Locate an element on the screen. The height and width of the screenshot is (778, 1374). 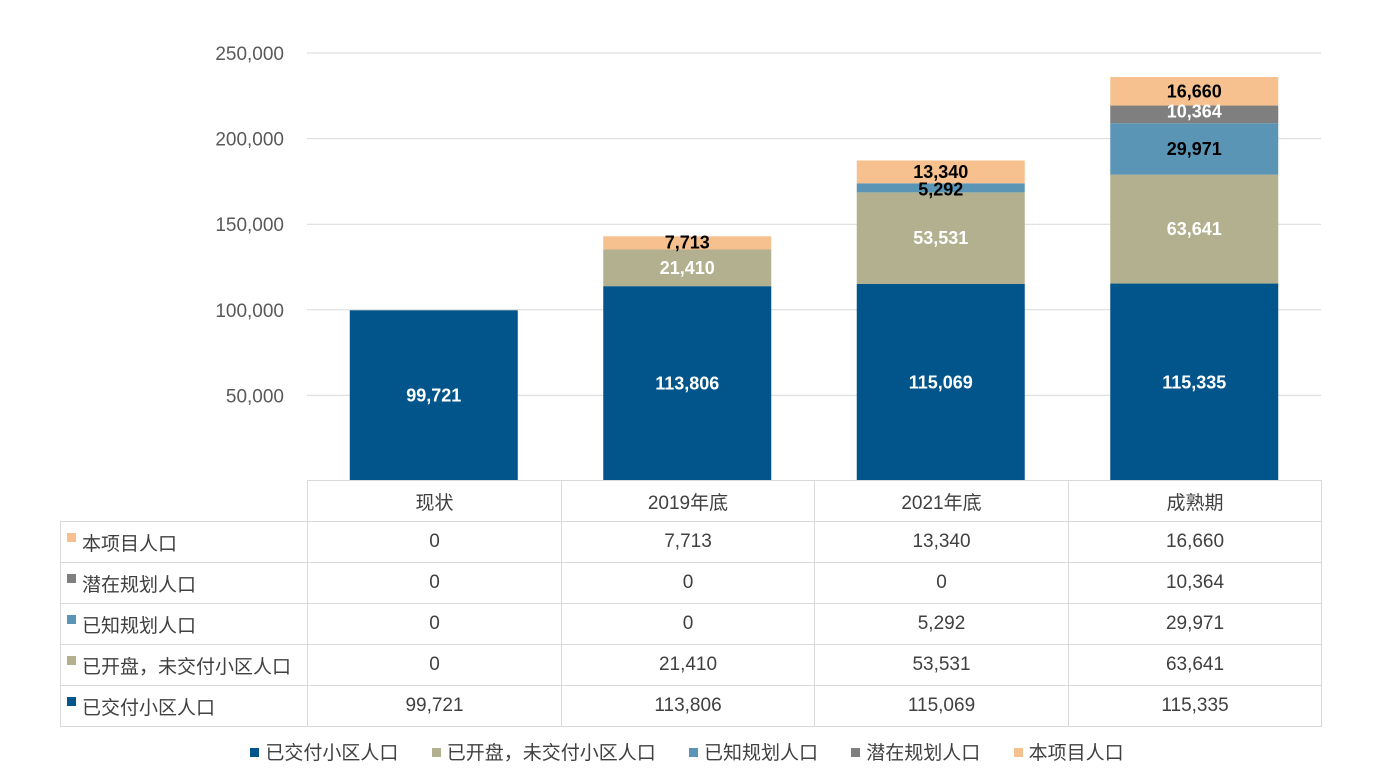
table-cell: 10,364 is located at coordinates (1195, 583).